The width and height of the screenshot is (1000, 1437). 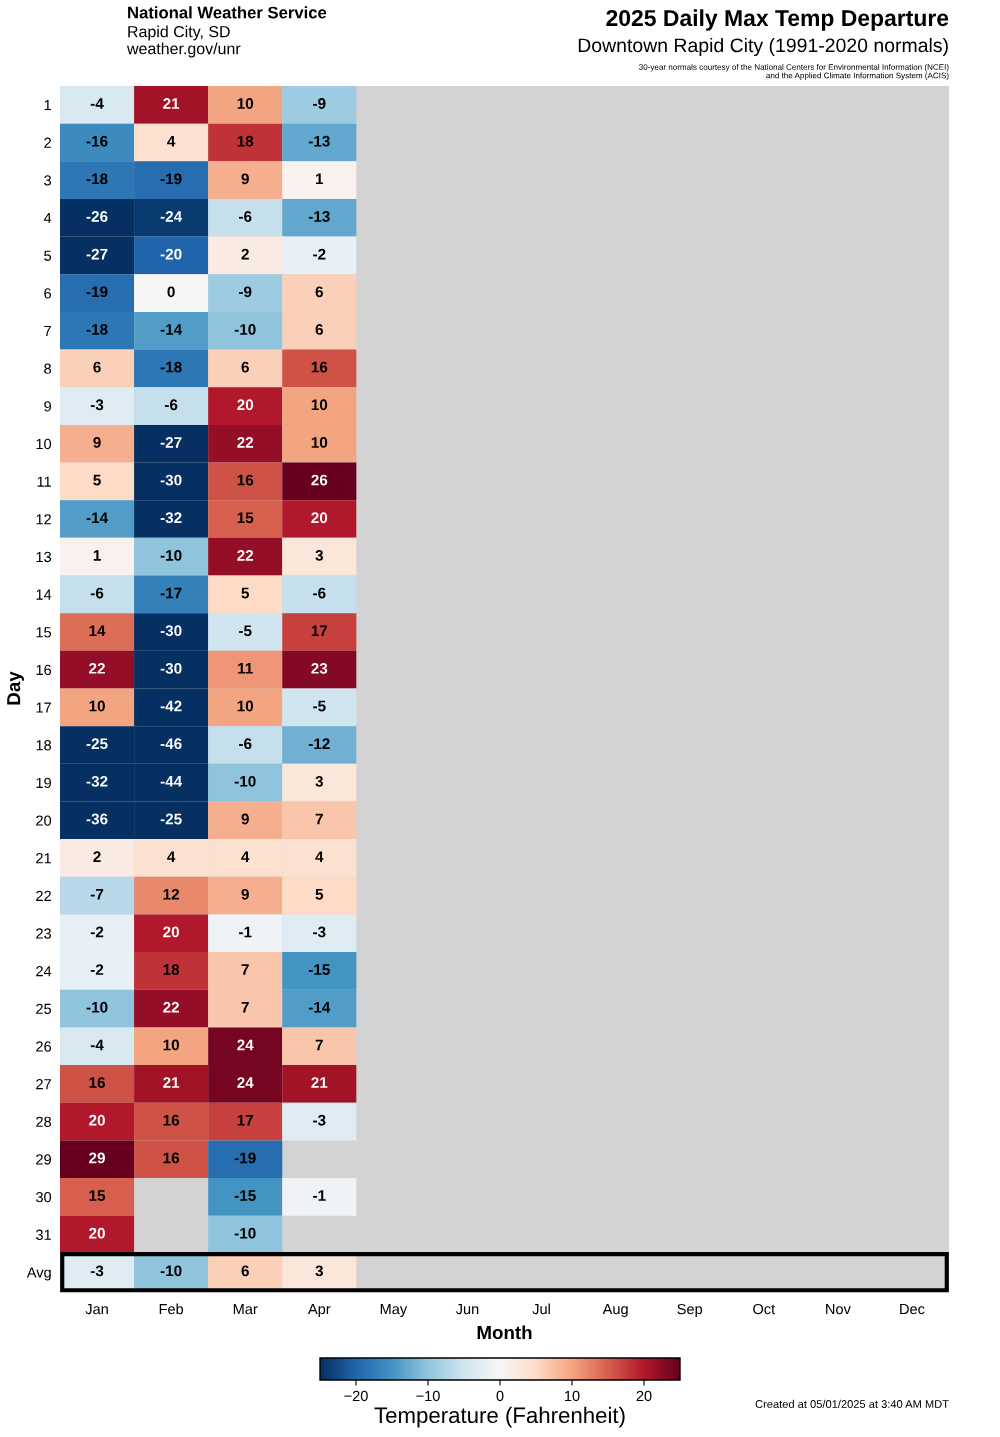 What do you see at coordinates (47, 218) in the screenshot?
I see `y-tick-label: 4` at bounding box center [47, 218].